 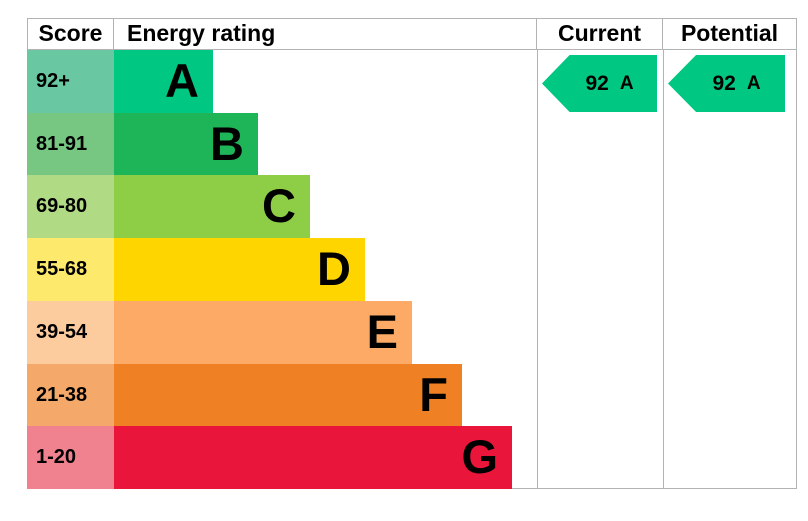 I want to click on band-bar-b: B, so click(x=186, y=144).